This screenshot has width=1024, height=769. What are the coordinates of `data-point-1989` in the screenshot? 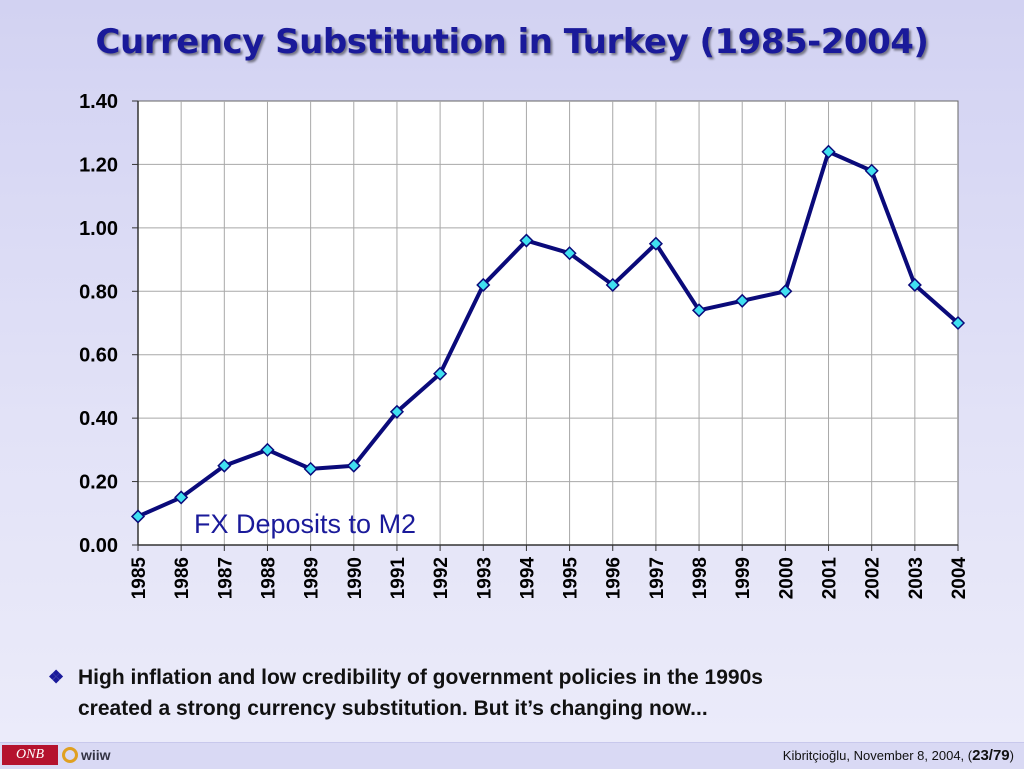 It's located at (310, 468).